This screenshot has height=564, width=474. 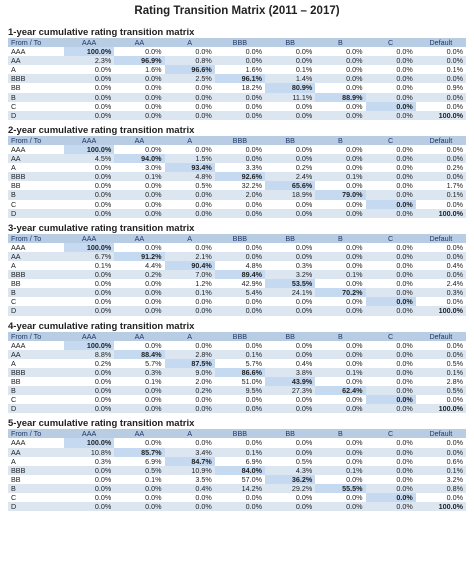 What do you see at coordinates (153, 168) in the screenshot?
I see `matrix-cell: 3.0%` at bounding box center [153, 168].